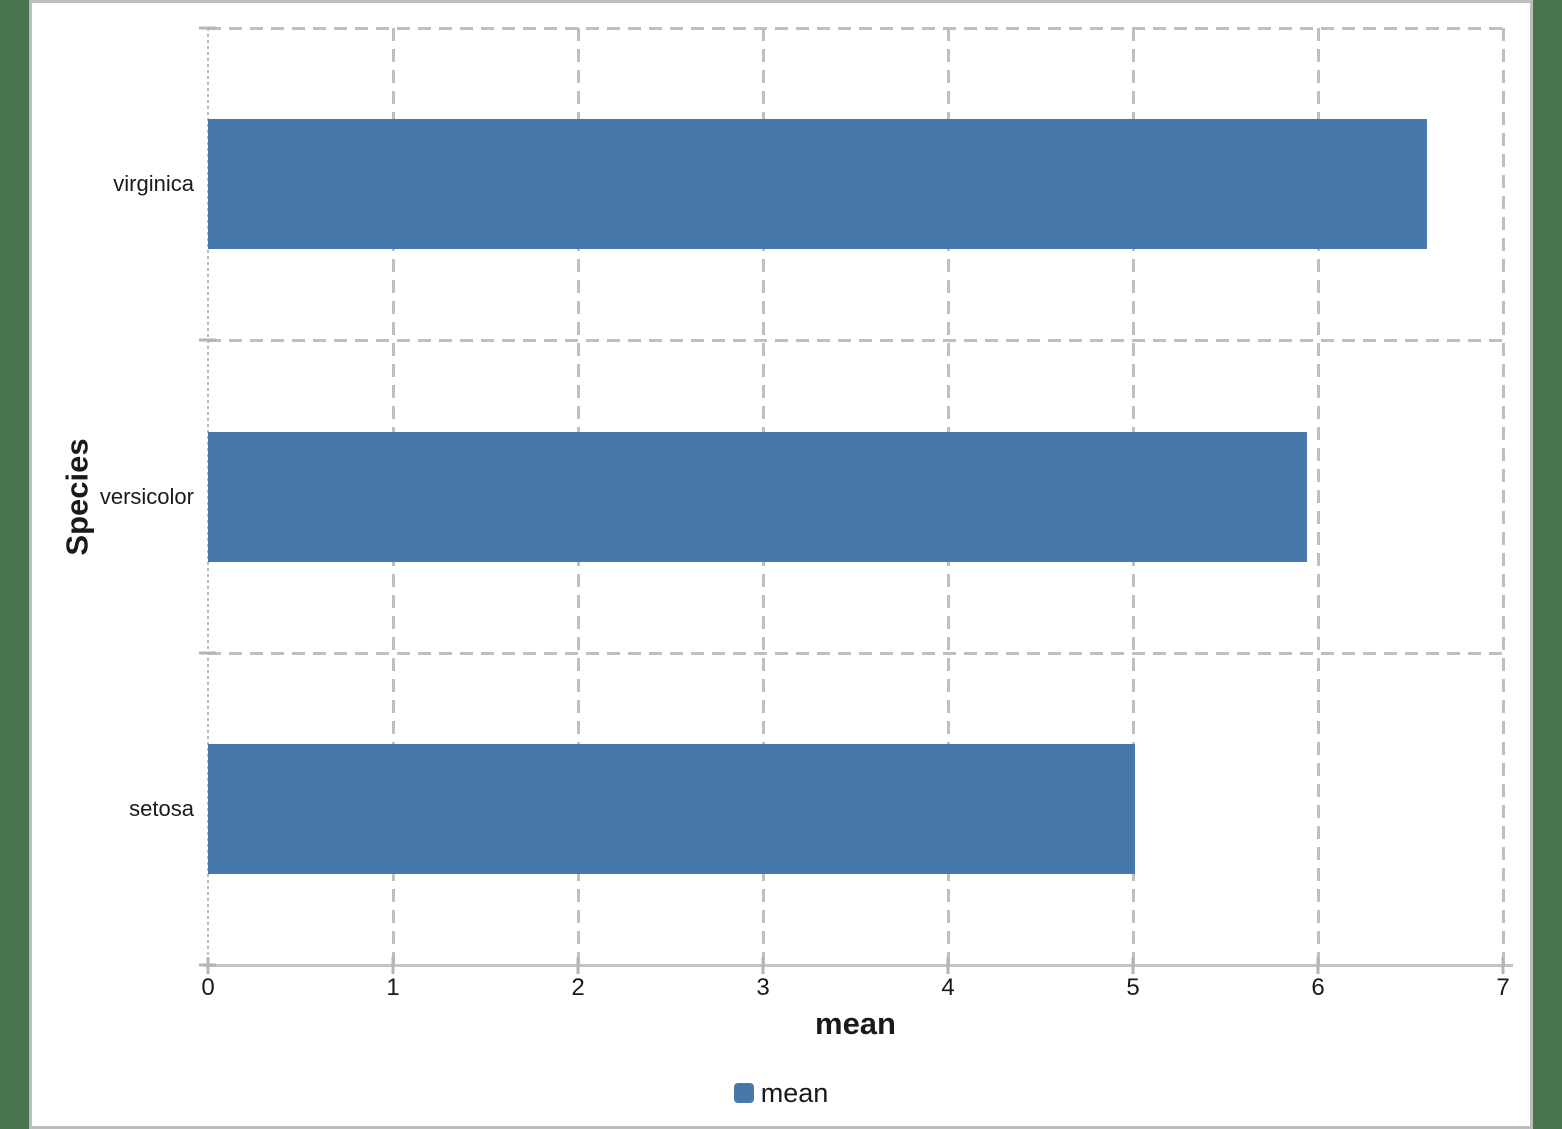 Image resolution: width=1562 pixels, height=1129 pixels. What do you see at coordinates (743, 1093) in the screenshot?
I see `legend-marker-mean` at bounding box center [743, 1093].